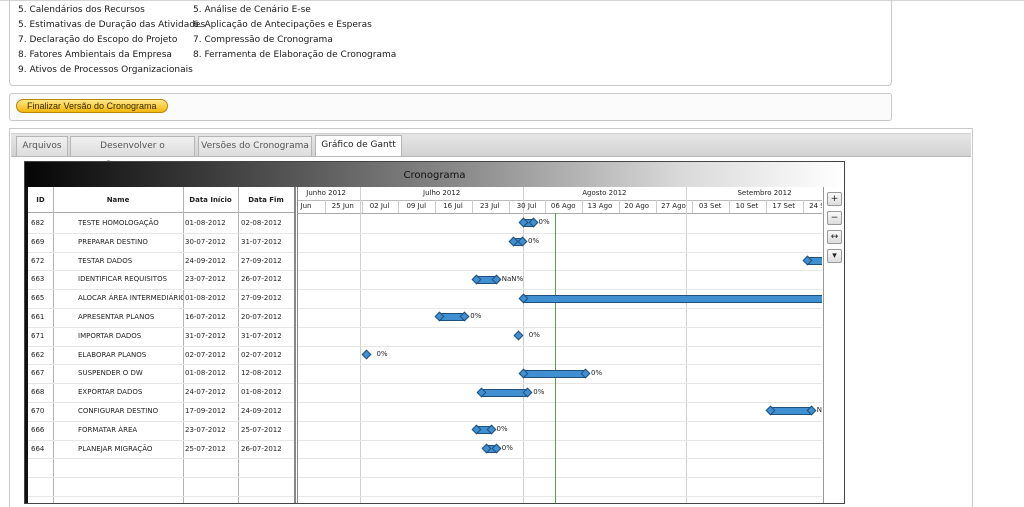 The image size is (1024, 507). What do you see at coordinates (819, 410) in the screenshot?
I see `task-progress-label: NaN%` at bounding box center [819, 410].